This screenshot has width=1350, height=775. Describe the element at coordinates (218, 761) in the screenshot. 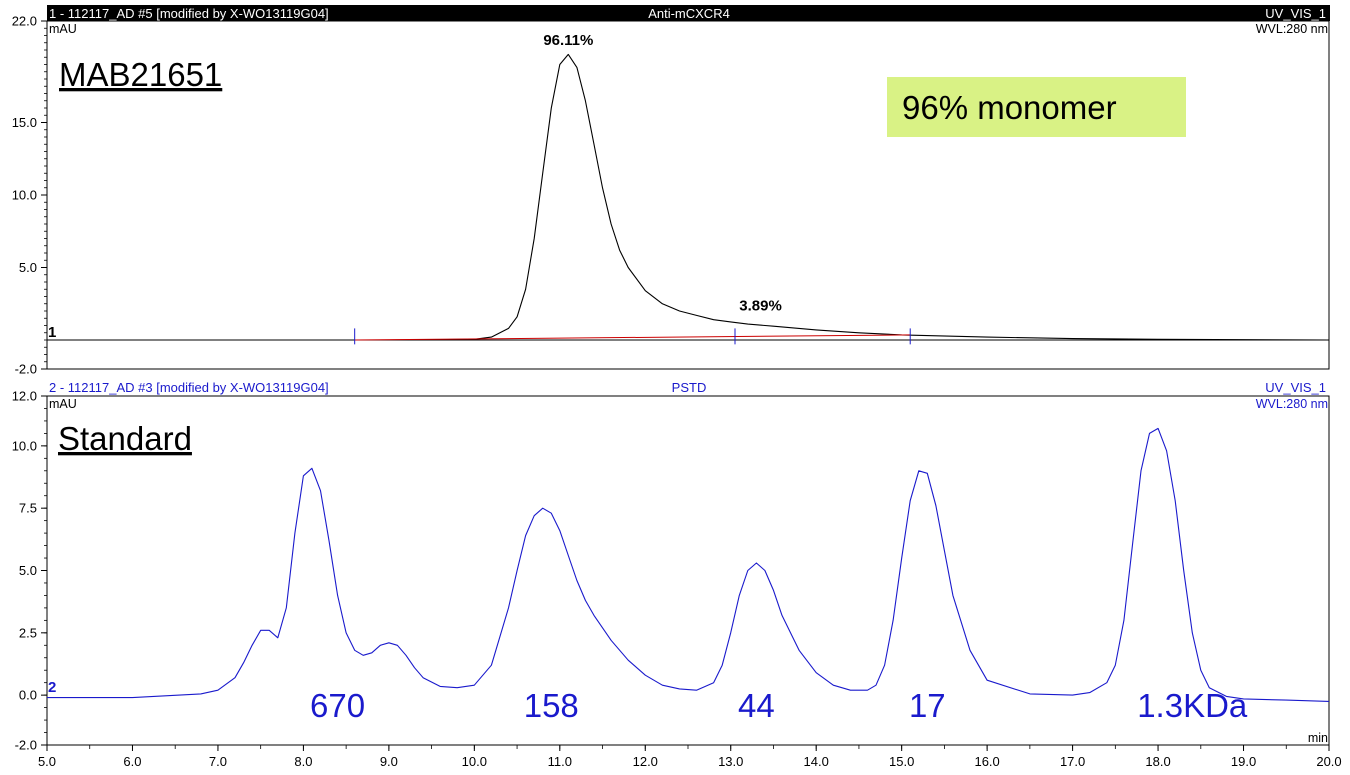

I see `x-tick-label: 7.0` at that location.